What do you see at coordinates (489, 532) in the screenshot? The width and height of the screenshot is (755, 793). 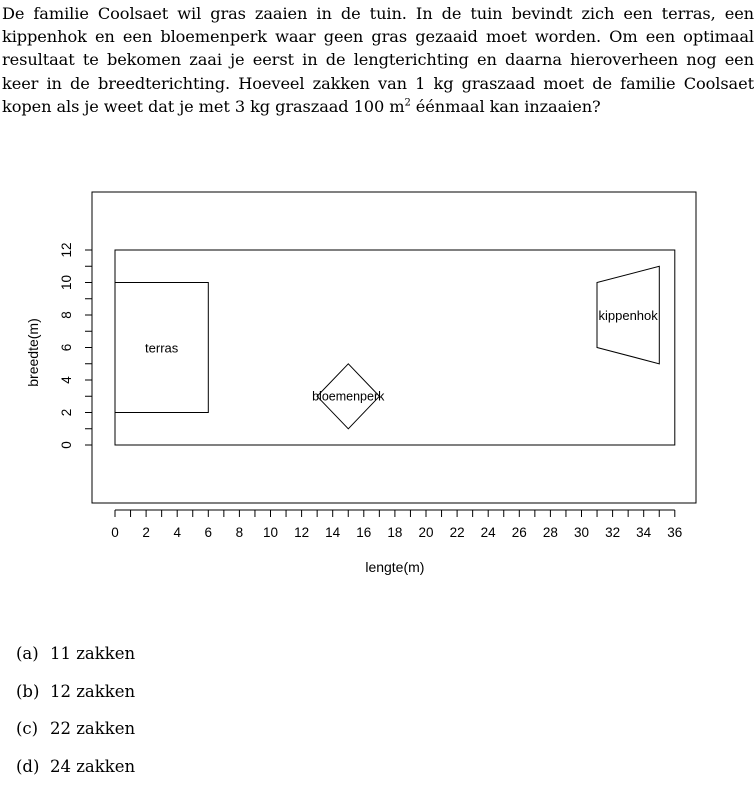 I see `x-tick-label: 24` at bounding box center [489, 532].